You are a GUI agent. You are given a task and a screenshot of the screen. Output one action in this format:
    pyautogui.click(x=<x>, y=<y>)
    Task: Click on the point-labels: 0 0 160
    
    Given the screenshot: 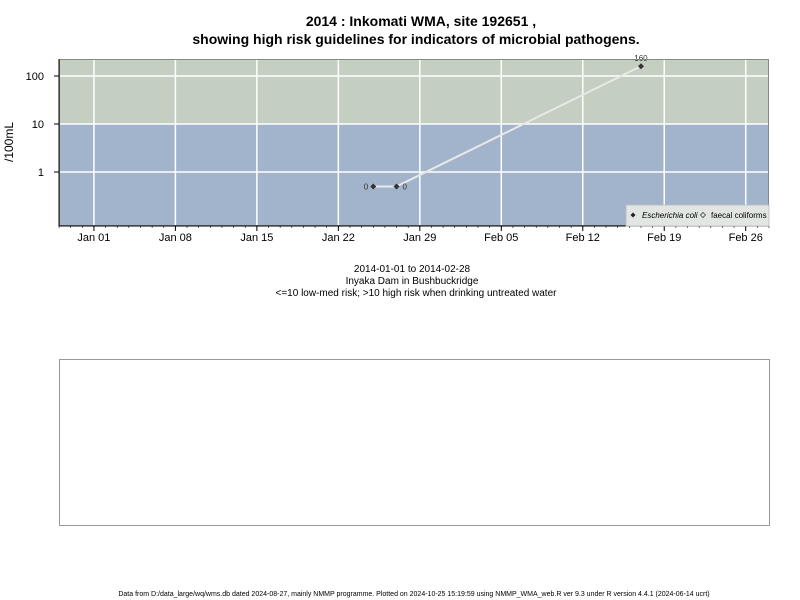 What is the action you would take?
    pyautogui.click(x=506, y=122)
    